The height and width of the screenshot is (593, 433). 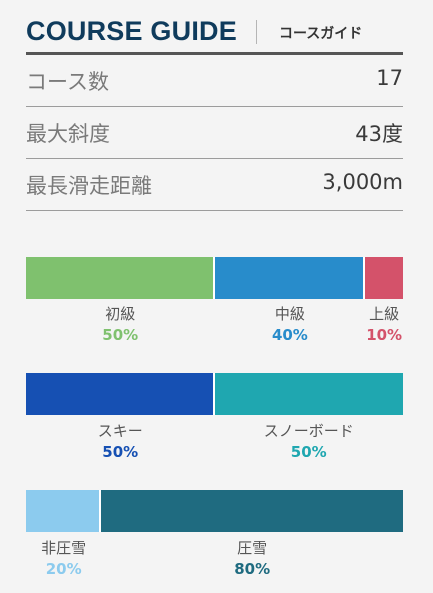 I want to click on activity-bar, so click(x=214, y=394).